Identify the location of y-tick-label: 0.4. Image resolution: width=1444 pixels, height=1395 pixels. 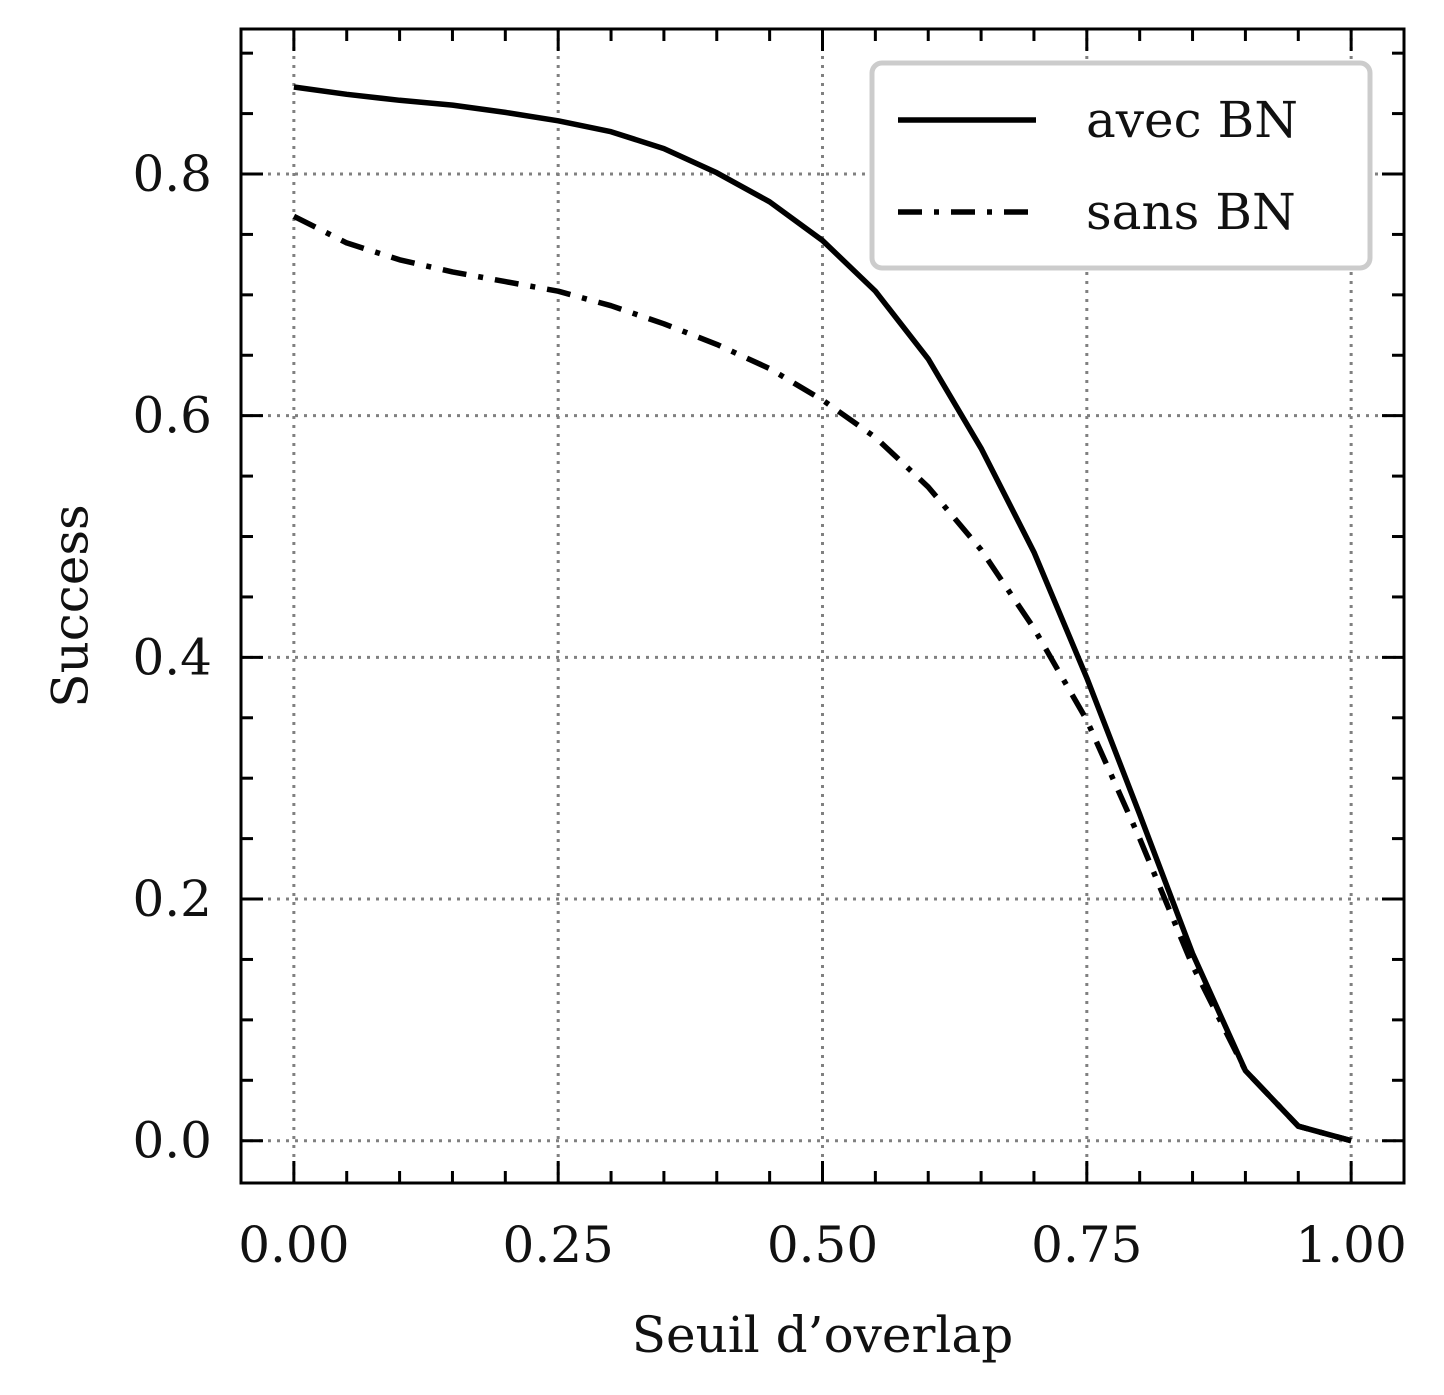
(172, 657).